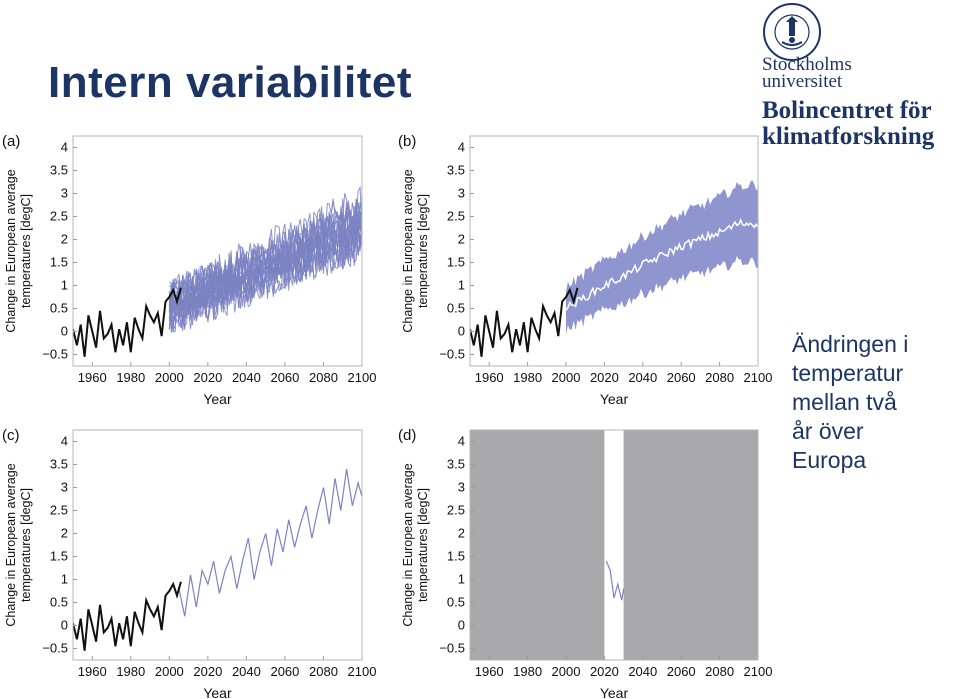 The height and width of the screenshot is (699, 959). I want to click on grey-mask-right, so click(690, 545).